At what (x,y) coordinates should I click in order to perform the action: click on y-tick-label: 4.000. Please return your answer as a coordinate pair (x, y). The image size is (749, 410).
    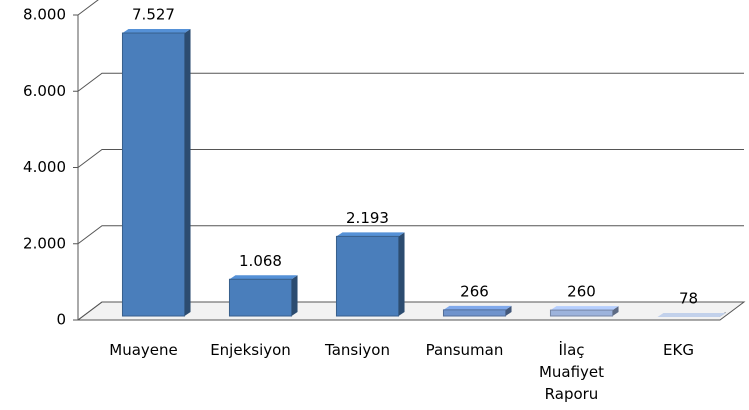
    Looking at the image, I should click on (44, 167).